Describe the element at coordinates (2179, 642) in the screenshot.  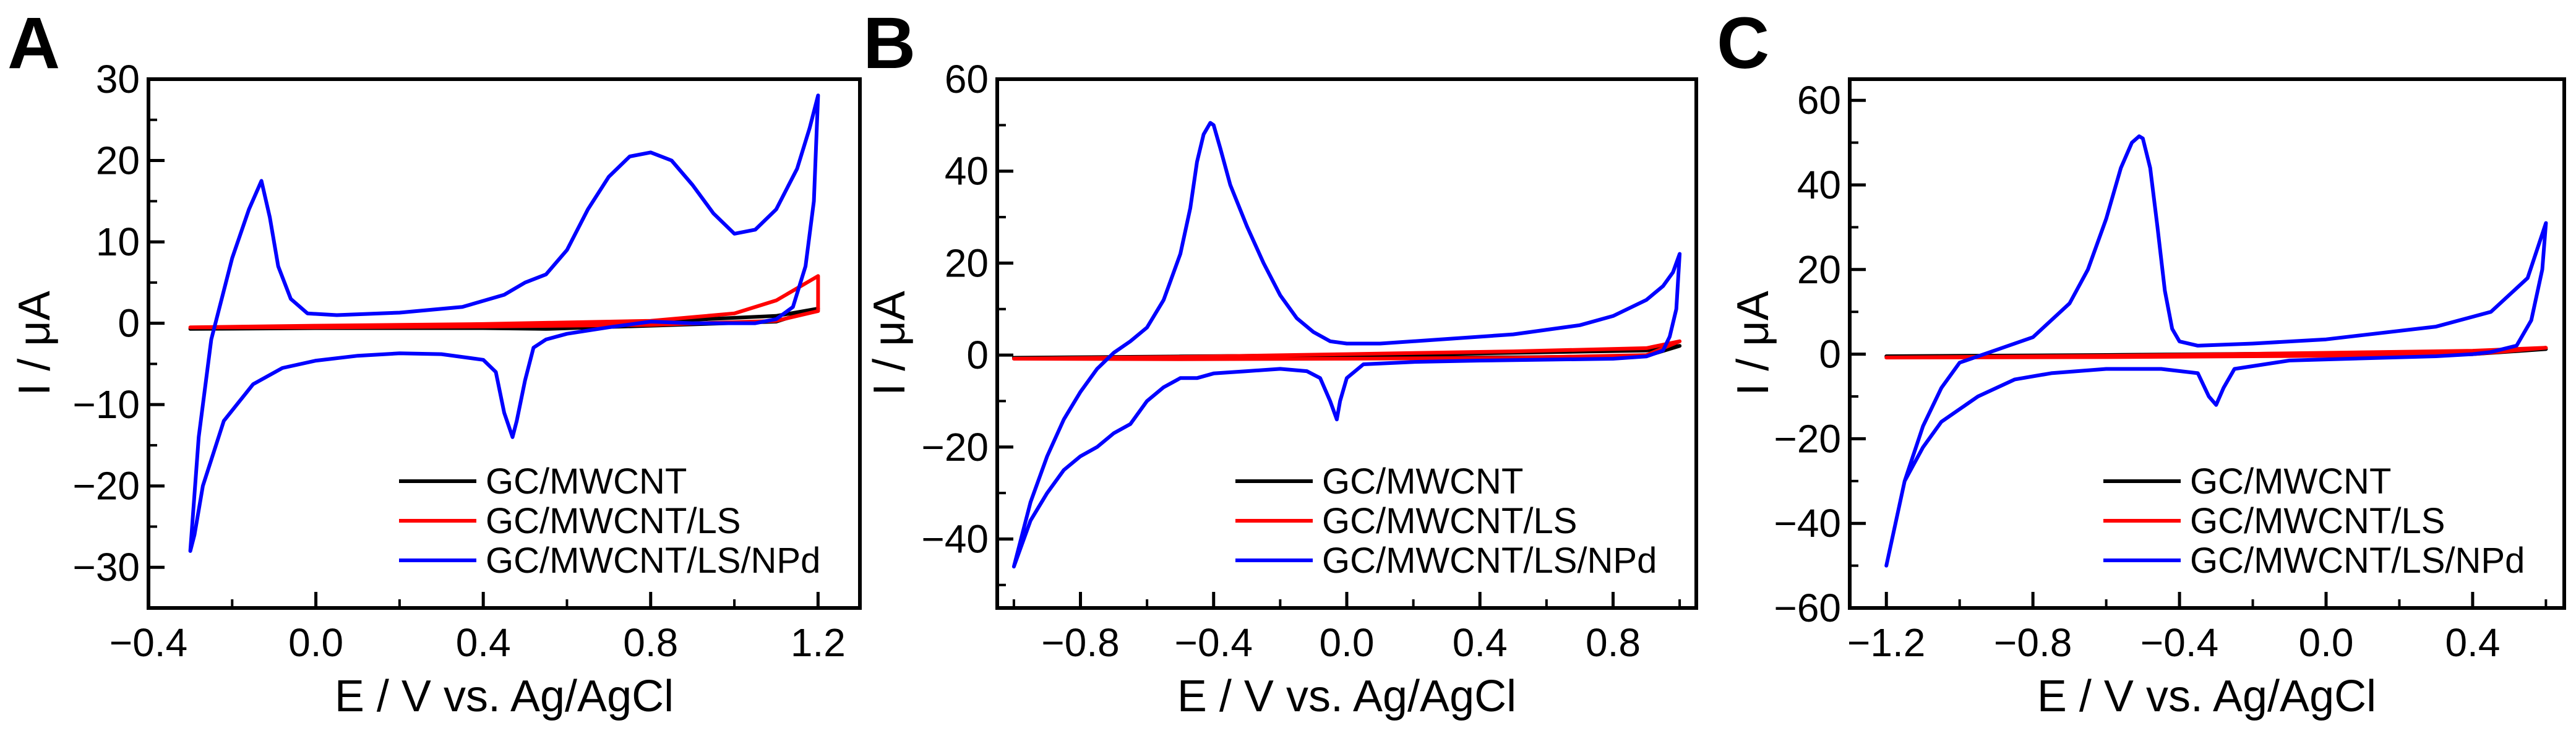
I see `panel-c-x-tick-label: −0.4` at that location.